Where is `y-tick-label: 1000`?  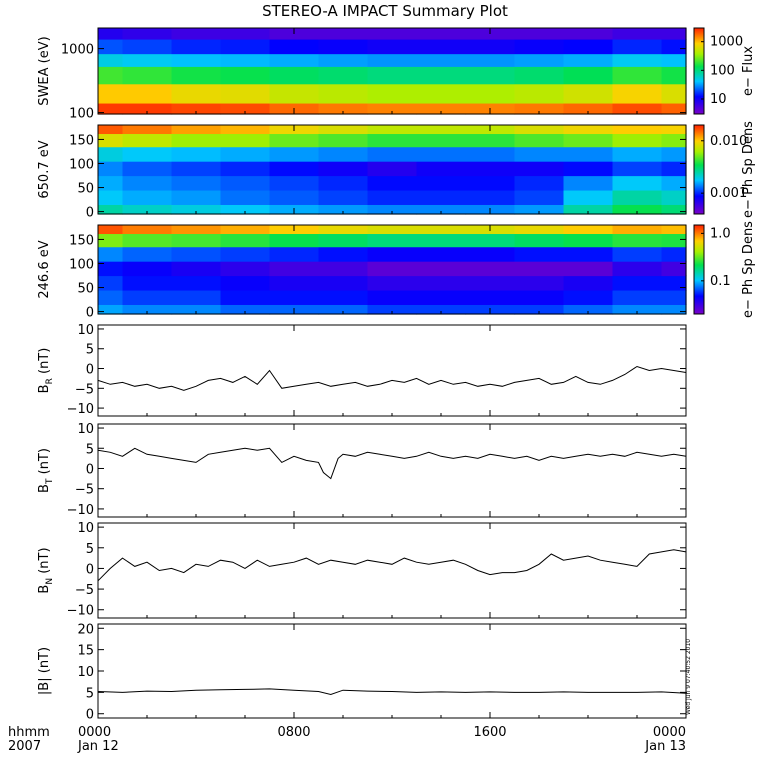
y-tick-label: 1000 is located at coordinates (77, 50).